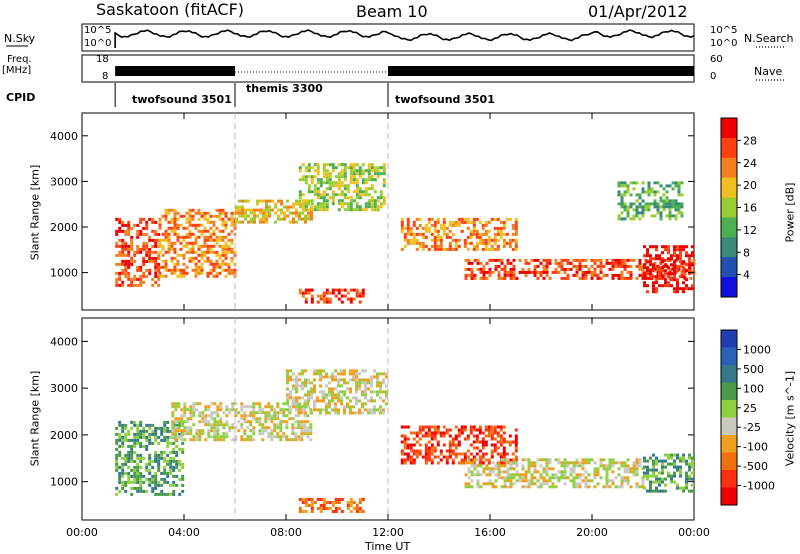 The width and height of the screenshot is (800, 554). Describe the element at coordinates (184, 532) in the screenshot. I see `x-tick-label: 04:00` at that location.